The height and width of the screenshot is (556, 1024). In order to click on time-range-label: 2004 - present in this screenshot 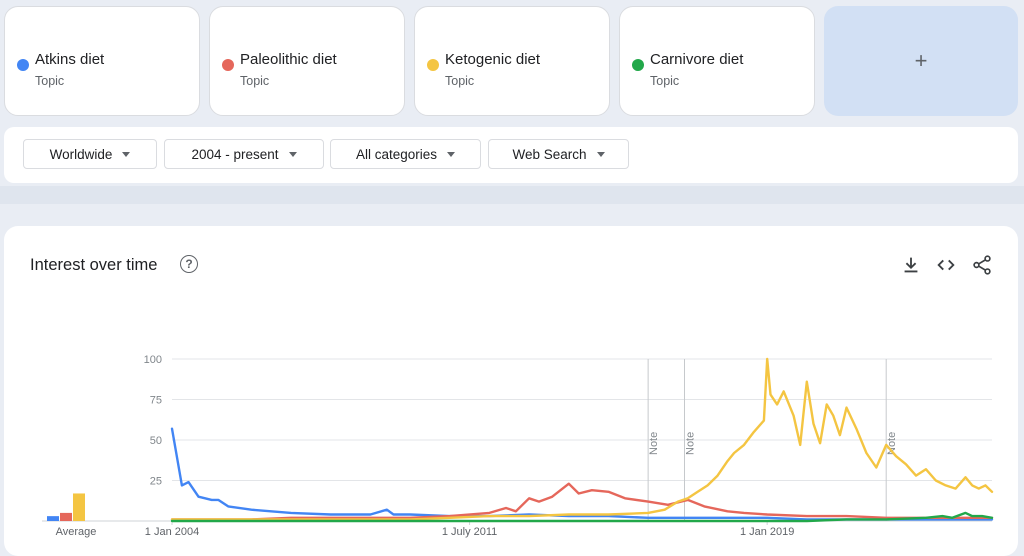, I will do `click(235, 154)`.